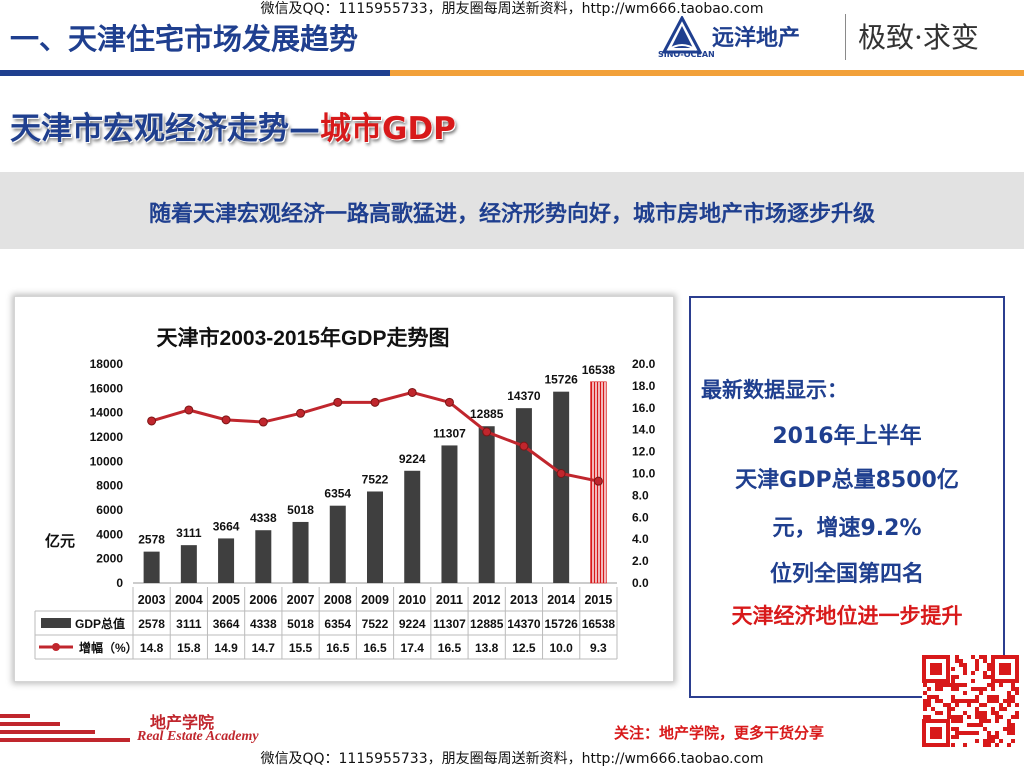 The image size is (1024, 768). I want to click on table-growth-value: 16.5, so click(338, 648).